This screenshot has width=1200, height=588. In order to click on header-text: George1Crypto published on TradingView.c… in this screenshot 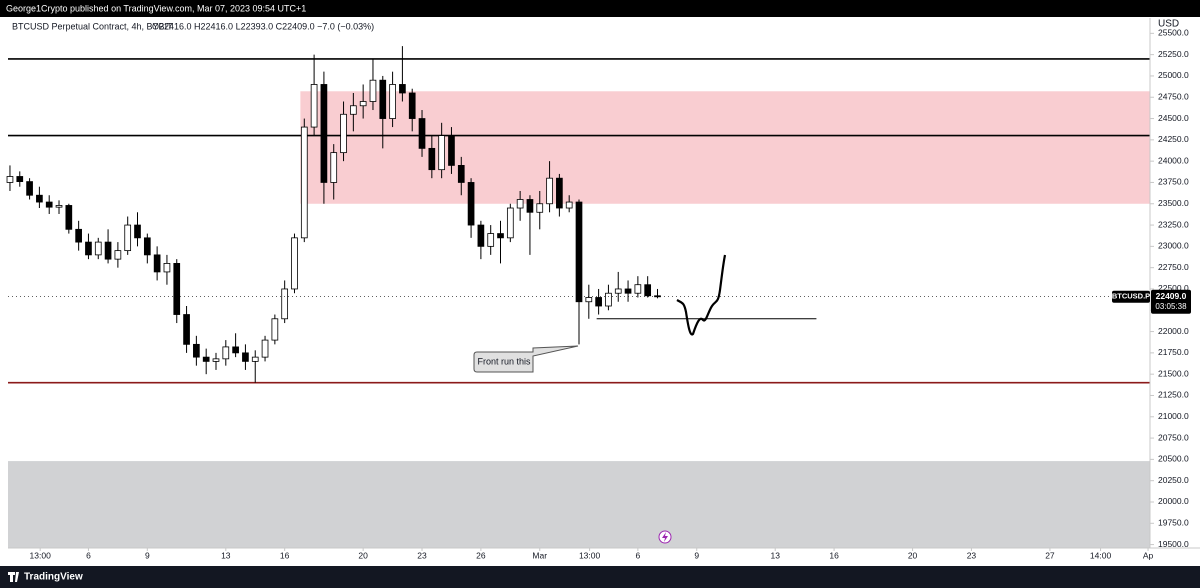, I will do `click(156, 8)`.